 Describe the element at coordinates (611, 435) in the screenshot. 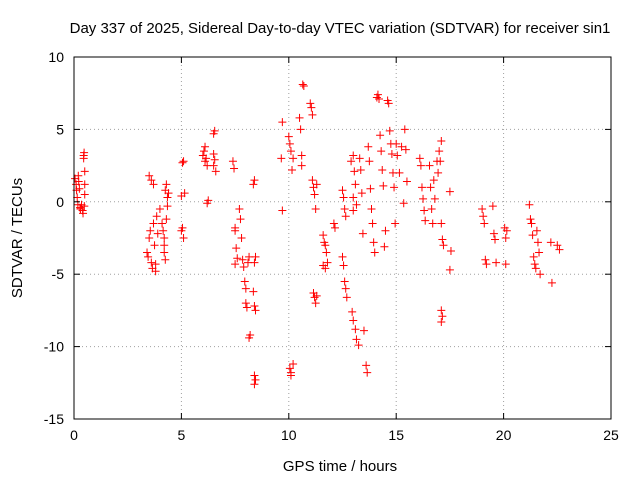

I see `x-tick-label: 25` at that location.